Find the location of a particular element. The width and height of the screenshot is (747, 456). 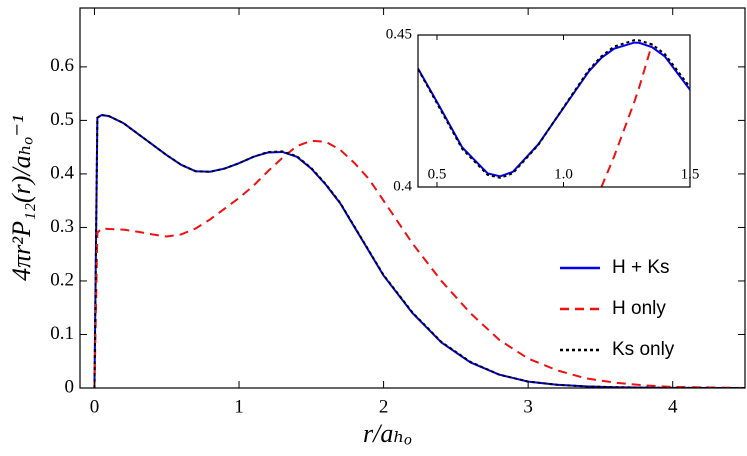

y-tick-label: 0.45 is located at coordinates (399, 34).